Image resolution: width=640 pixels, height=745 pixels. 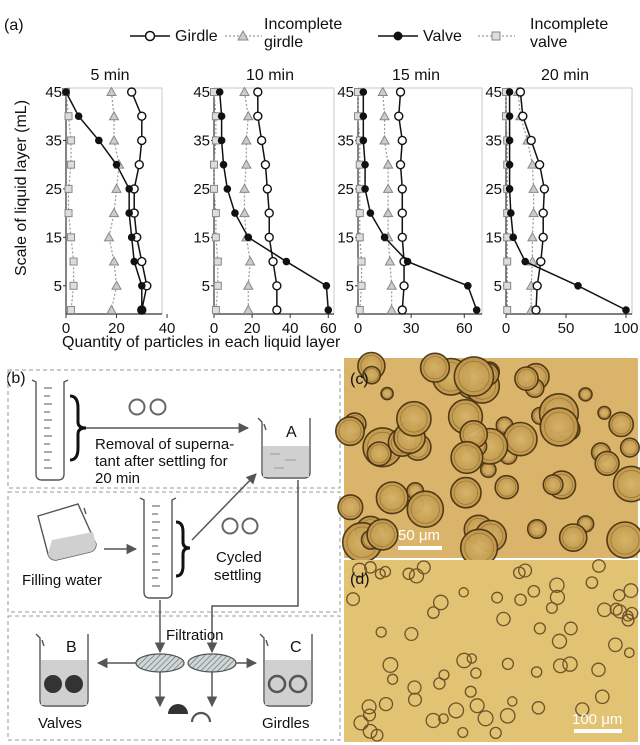 What do you see at coordinates (116, 328) in the screenshot?
I see `x-tick-label: 20` at bounding box center [116, 328].